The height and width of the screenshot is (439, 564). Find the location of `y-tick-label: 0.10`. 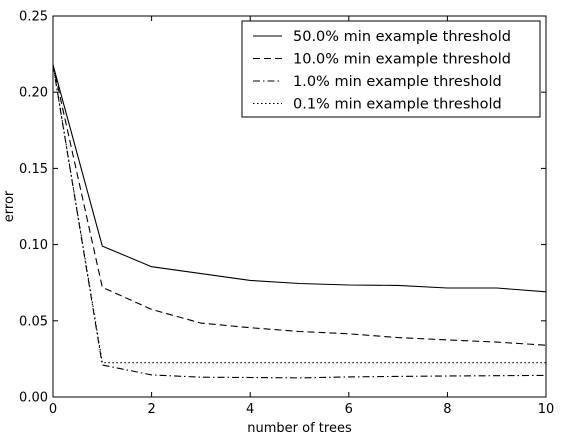

y-tick-label: 0.10 is located at coordinates (33, 245).